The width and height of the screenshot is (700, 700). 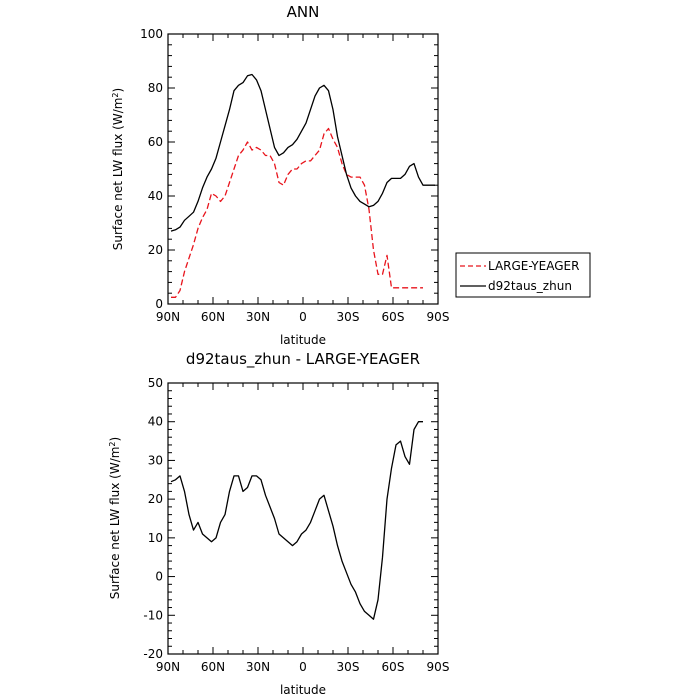 I want to click on bottom-y-tick-label: -20, so click(x=153, y=654).